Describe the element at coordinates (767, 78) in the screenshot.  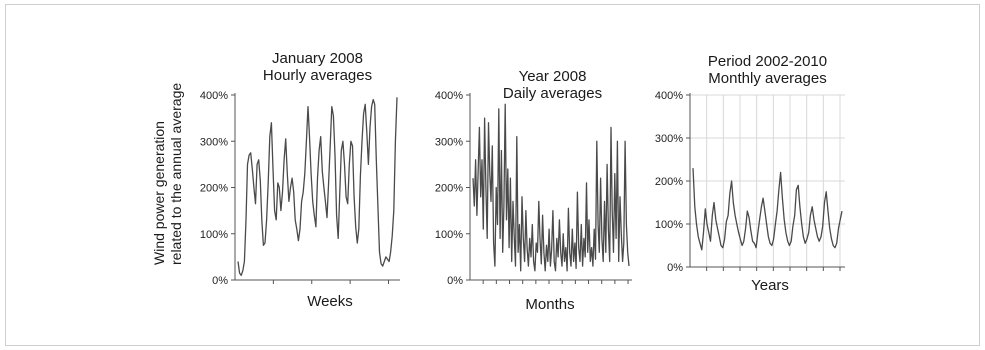
I see `chart-3-title-line-2: Monthly averages` at that location.